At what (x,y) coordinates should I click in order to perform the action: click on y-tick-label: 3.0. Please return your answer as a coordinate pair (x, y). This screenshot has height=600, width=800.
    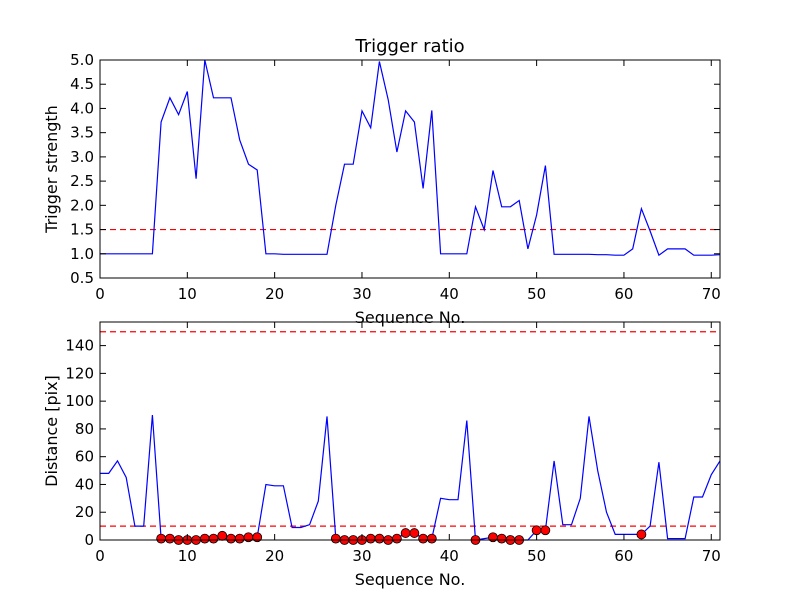
    Looking at the image, I should click on (82, 157).